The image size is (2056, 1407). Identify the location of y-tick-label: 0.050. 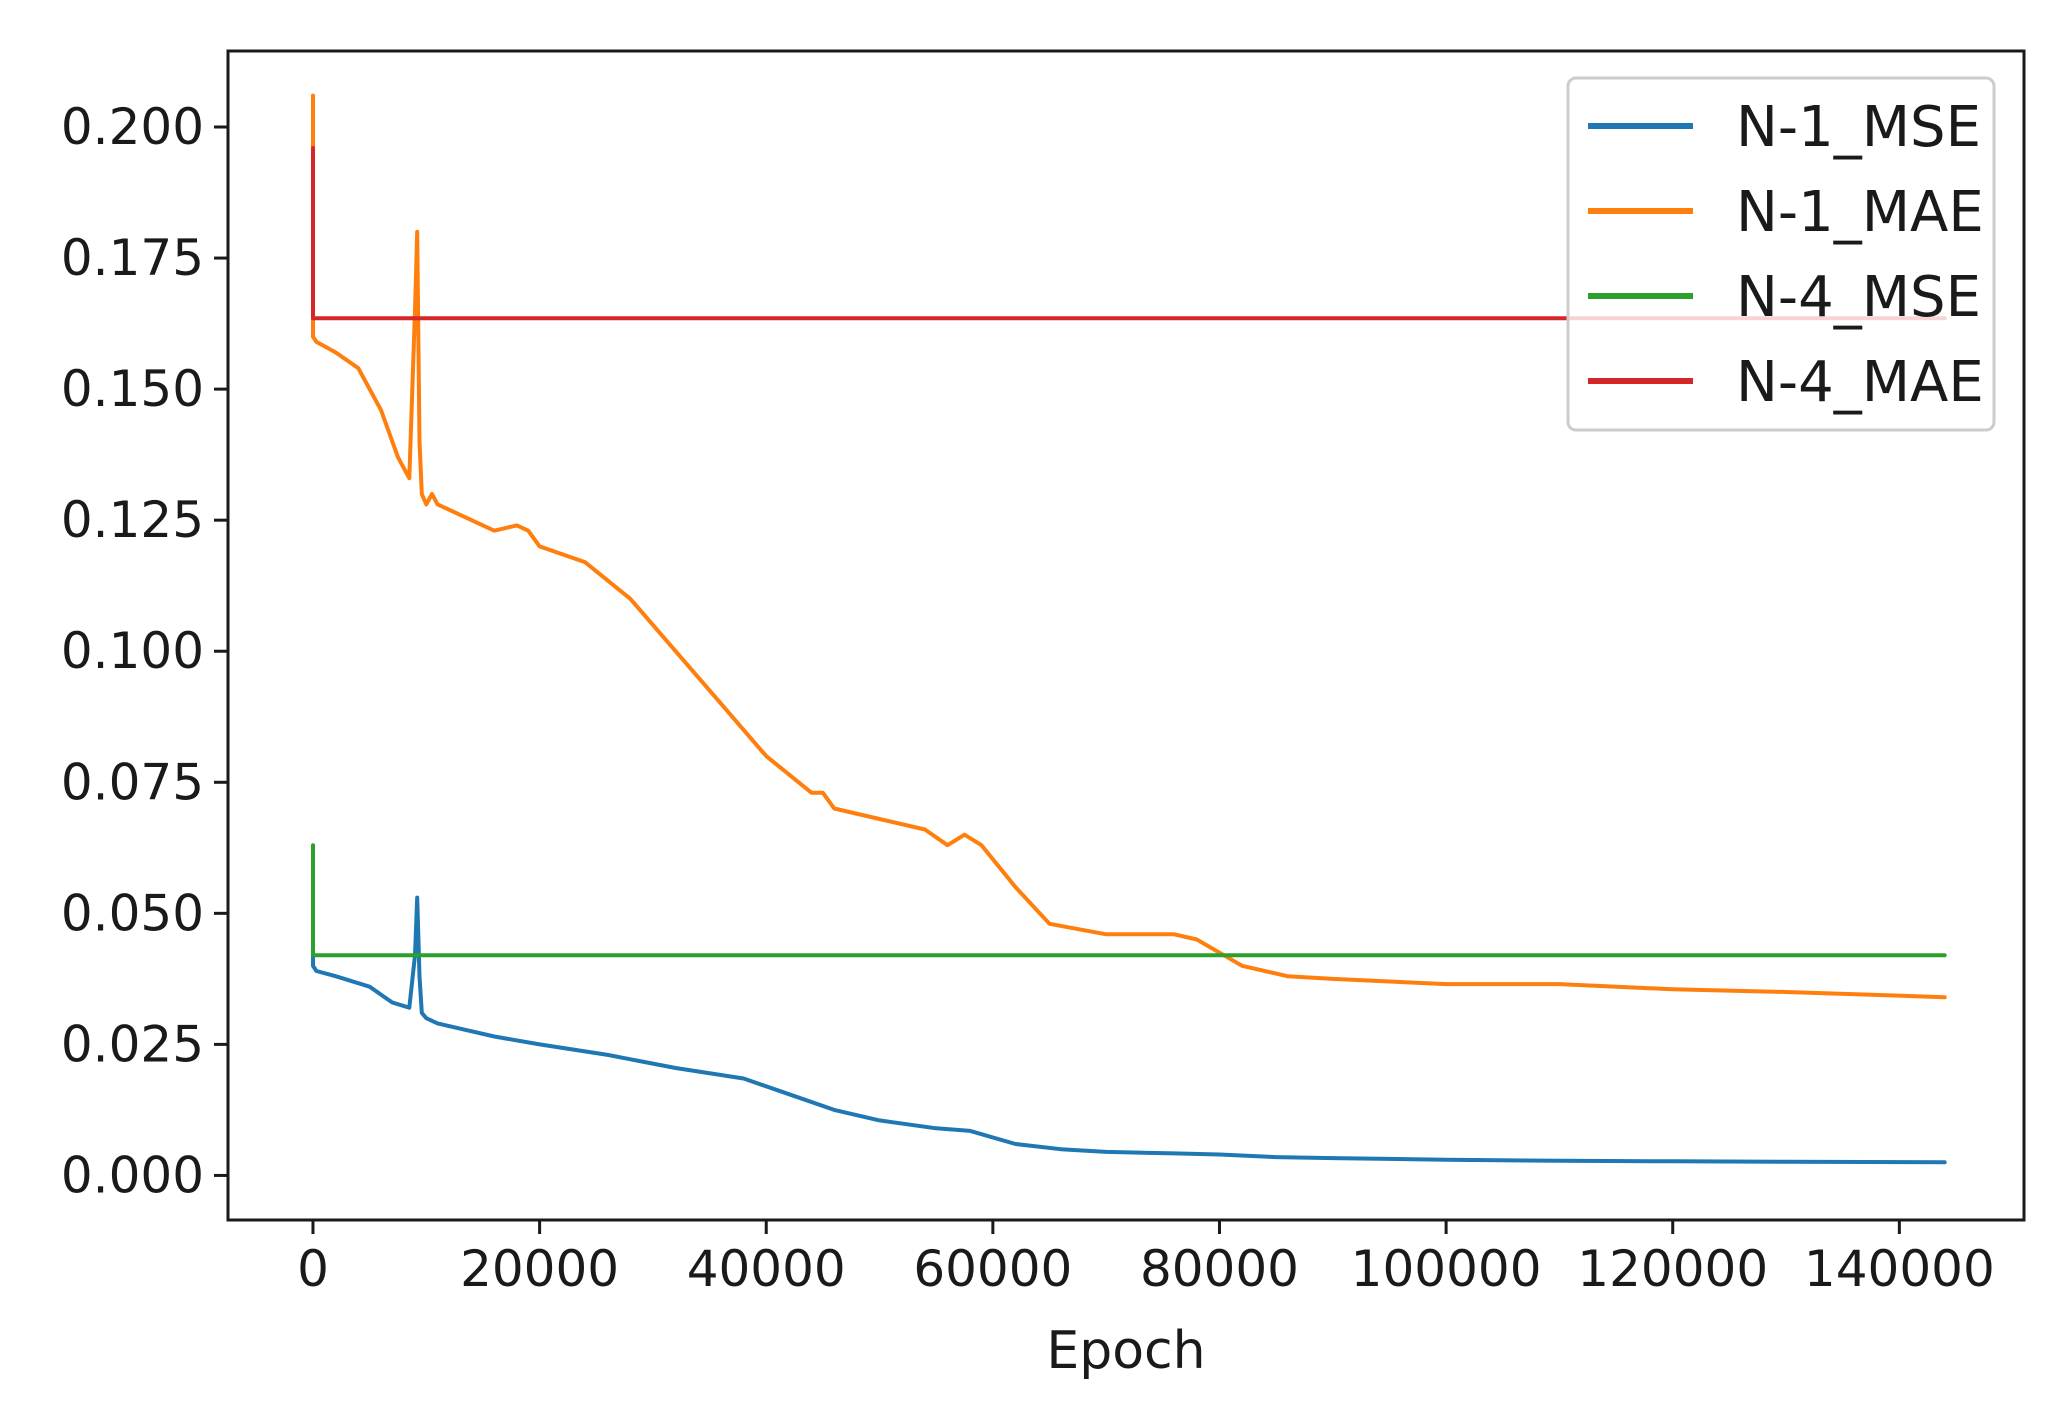
(132, 913).